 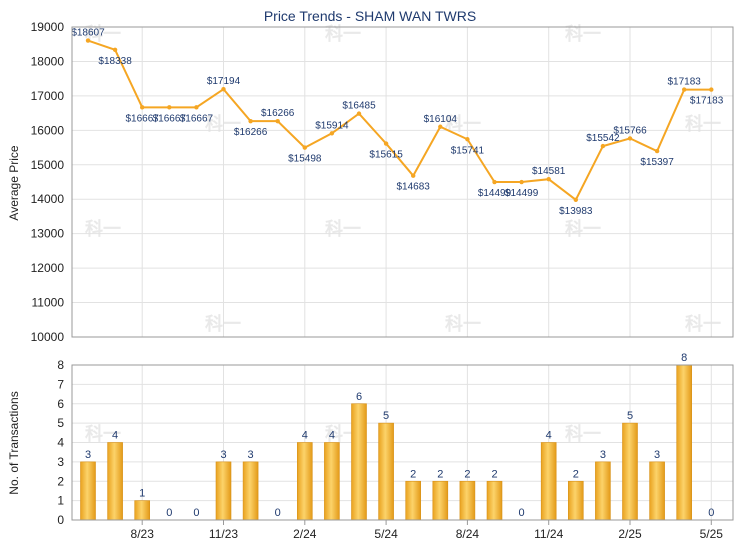 I want to click on x-tick-label: 8/24, so click(x=468, y=534).